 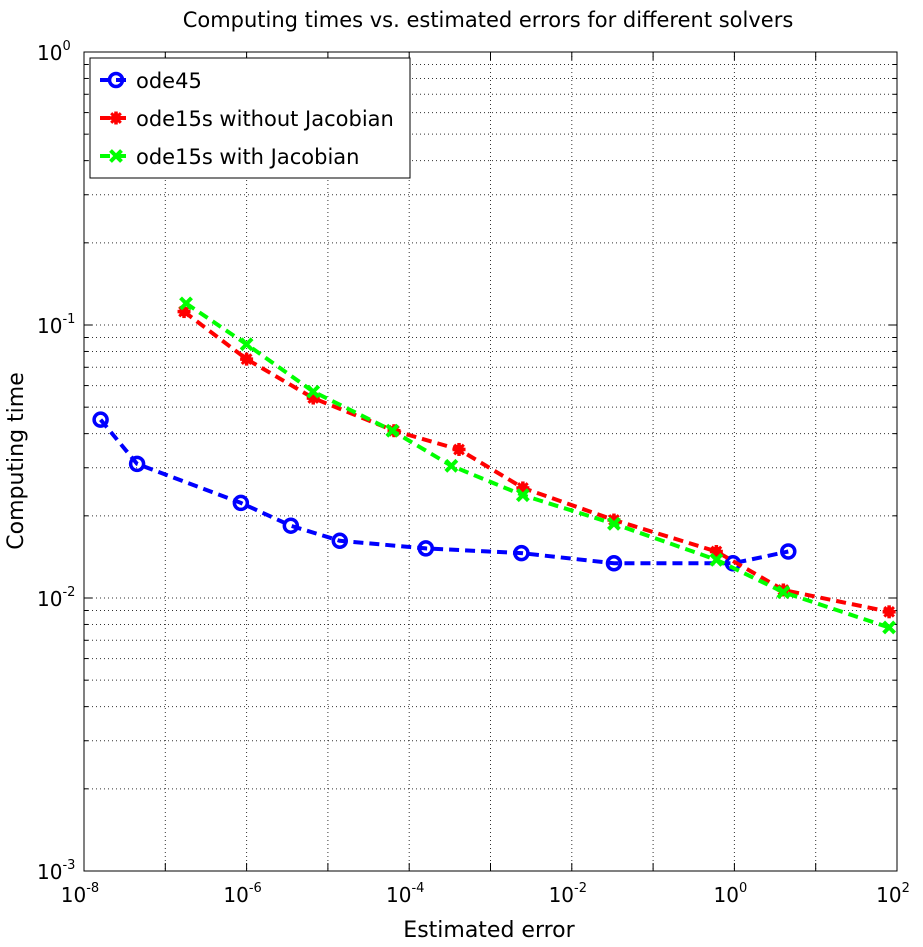 I want to click on legend-entry: ode15s with Jacobian, so click(x=229, y=157).